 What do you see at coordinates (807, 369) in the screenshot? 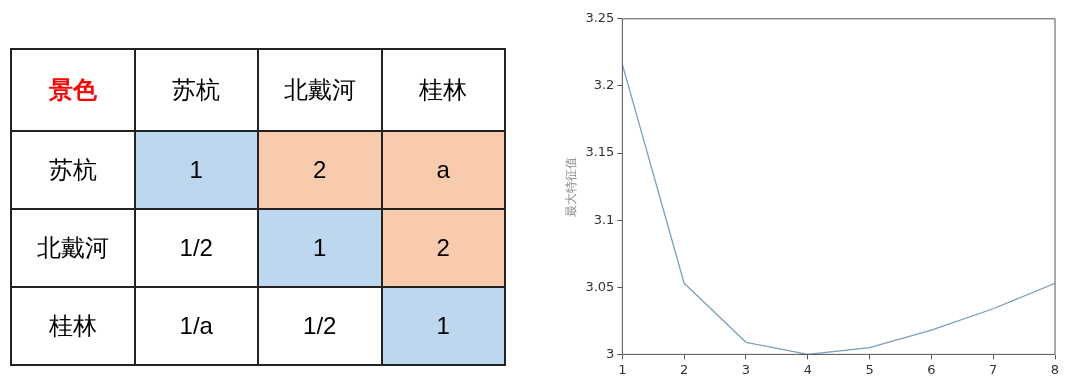
I see `x-tick-label: 4` at bounding box center [807, 369].